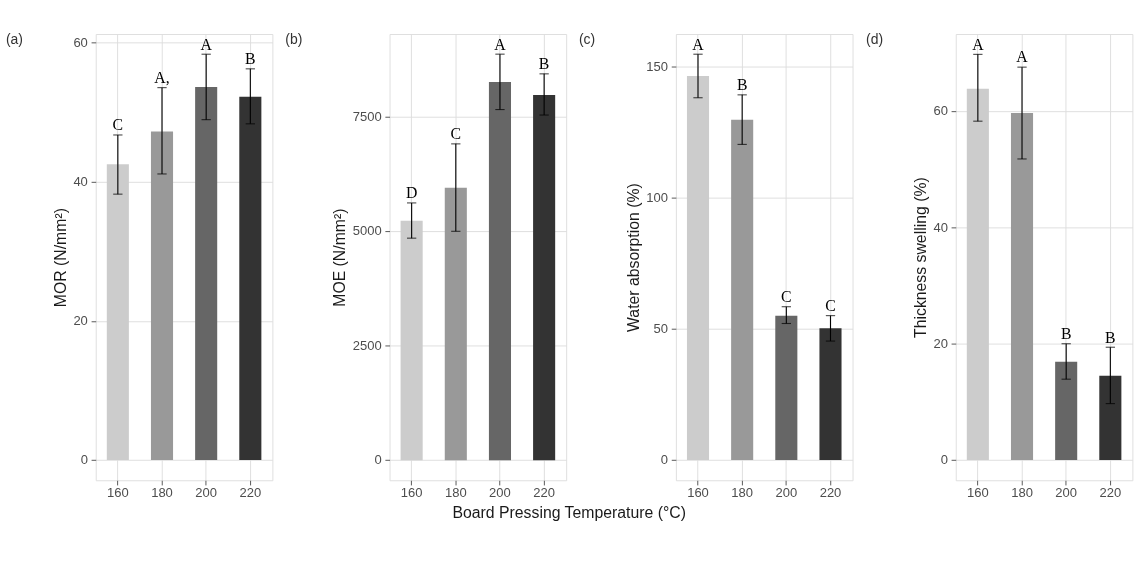 This screenshot has width=1138, height=579. What do you see at coordinates (340, 257) in the screenshot?
I see `y-axis-title: MOE (N/mm²)` at bounding box center [340, 257].